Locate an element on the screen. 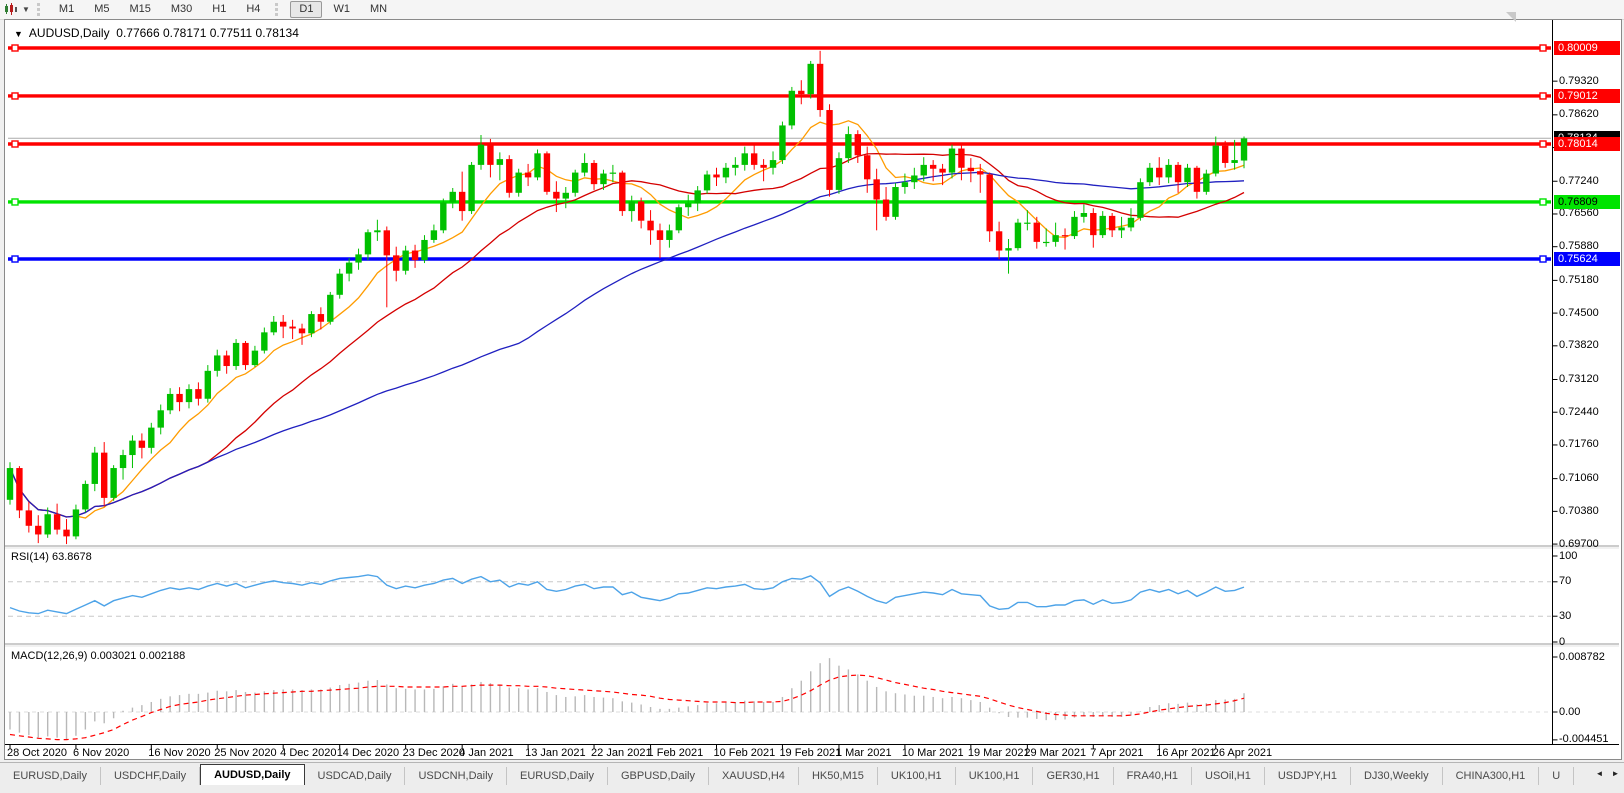 The width and height of the screenshot is (1624, 793). price-label-support-green: 0.76809 is located at coordinates (1587, 201).